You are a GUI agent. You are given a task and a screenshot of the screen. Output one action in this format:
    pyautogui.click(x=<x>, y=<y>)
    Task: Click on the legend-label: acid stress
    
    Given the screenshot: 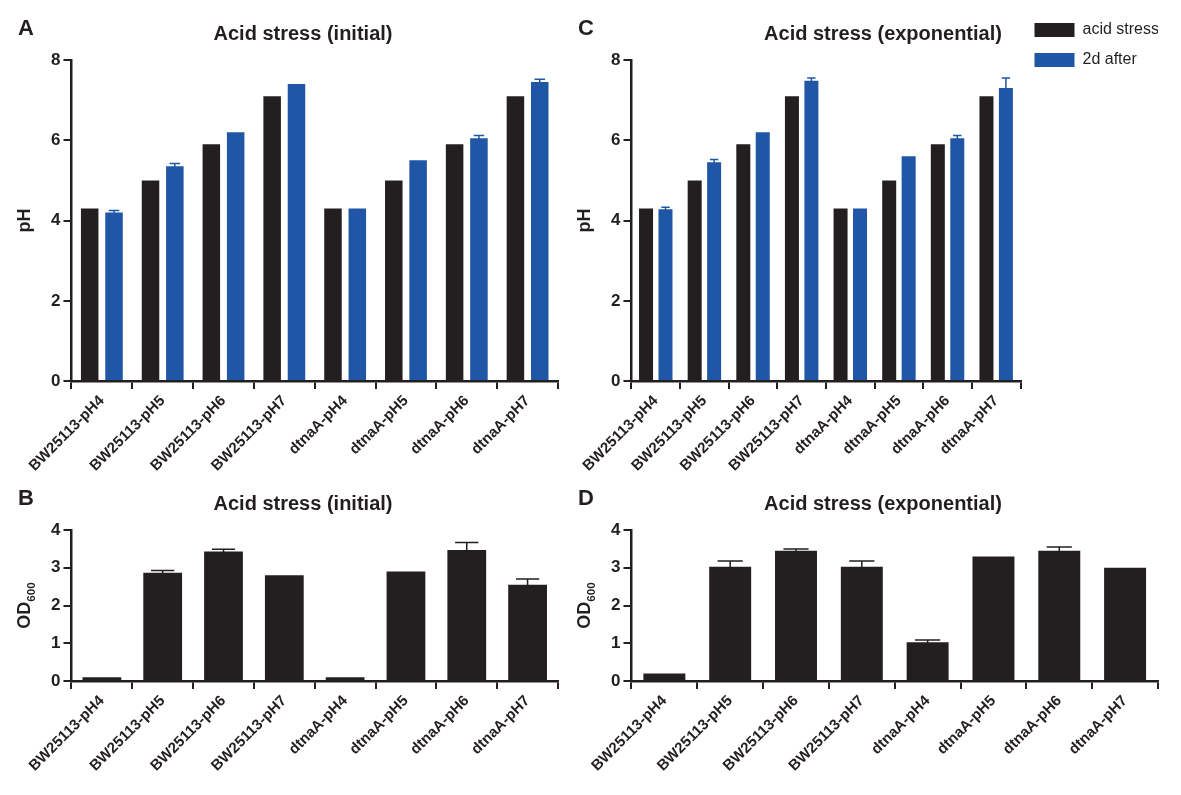 What is the action you would take?
    pyautogui.click(x=1120, y=29)
    